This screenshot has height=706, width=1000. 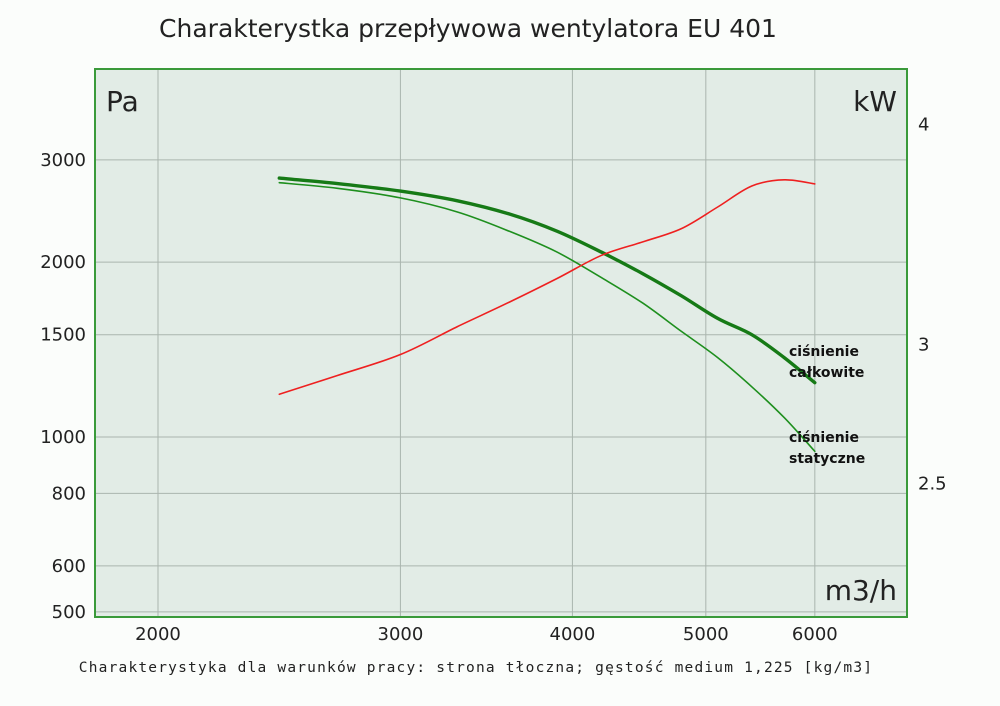 What do you see at coordinates (69, 612) in the screenshot?
I see `left-tick-label: 500` at bounding box center [69, 612].